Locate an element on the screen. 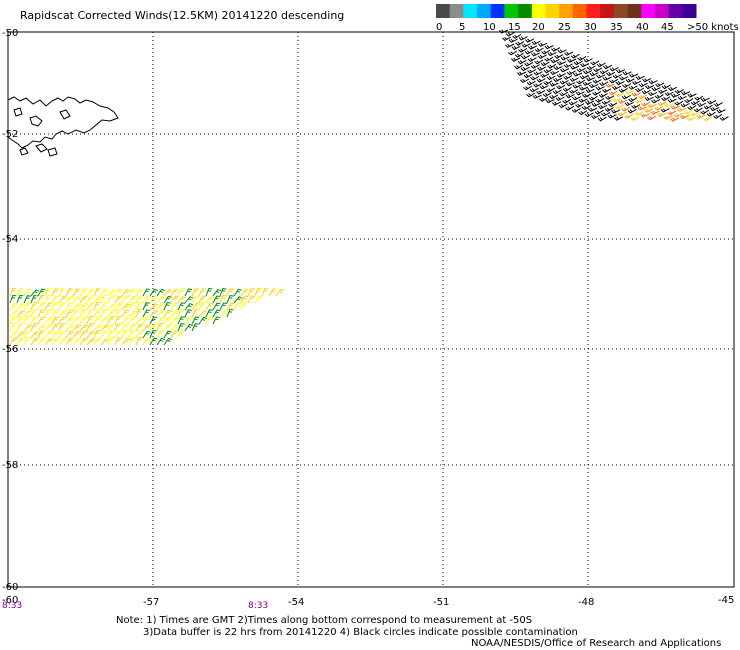 Image resolution: width=740 pixels, height=650 pixels. legend-label: 10 is located at coordinates (489, 27).